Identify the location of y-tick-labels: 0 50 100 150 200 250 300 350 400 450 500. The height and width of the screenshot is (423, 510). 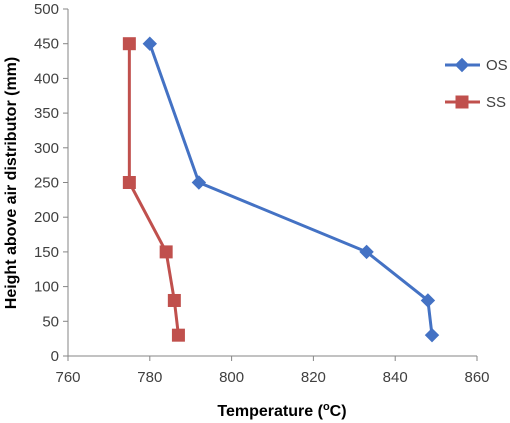
(51, 183).